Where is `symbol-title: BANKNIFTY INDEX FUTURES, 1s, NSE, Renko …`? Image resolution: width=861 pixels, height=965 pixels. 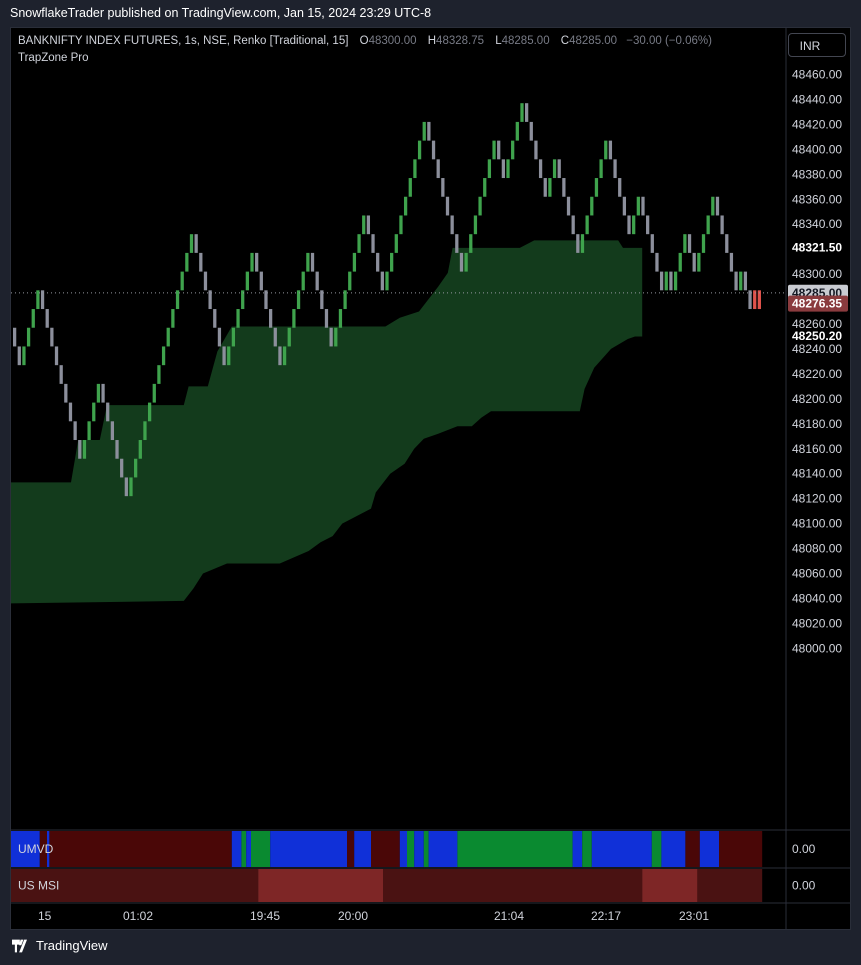
symbol-title: BANKNIFTY INDEX FUTURES, 1s, NSE, Renko … is located at coordinates (183, 41).